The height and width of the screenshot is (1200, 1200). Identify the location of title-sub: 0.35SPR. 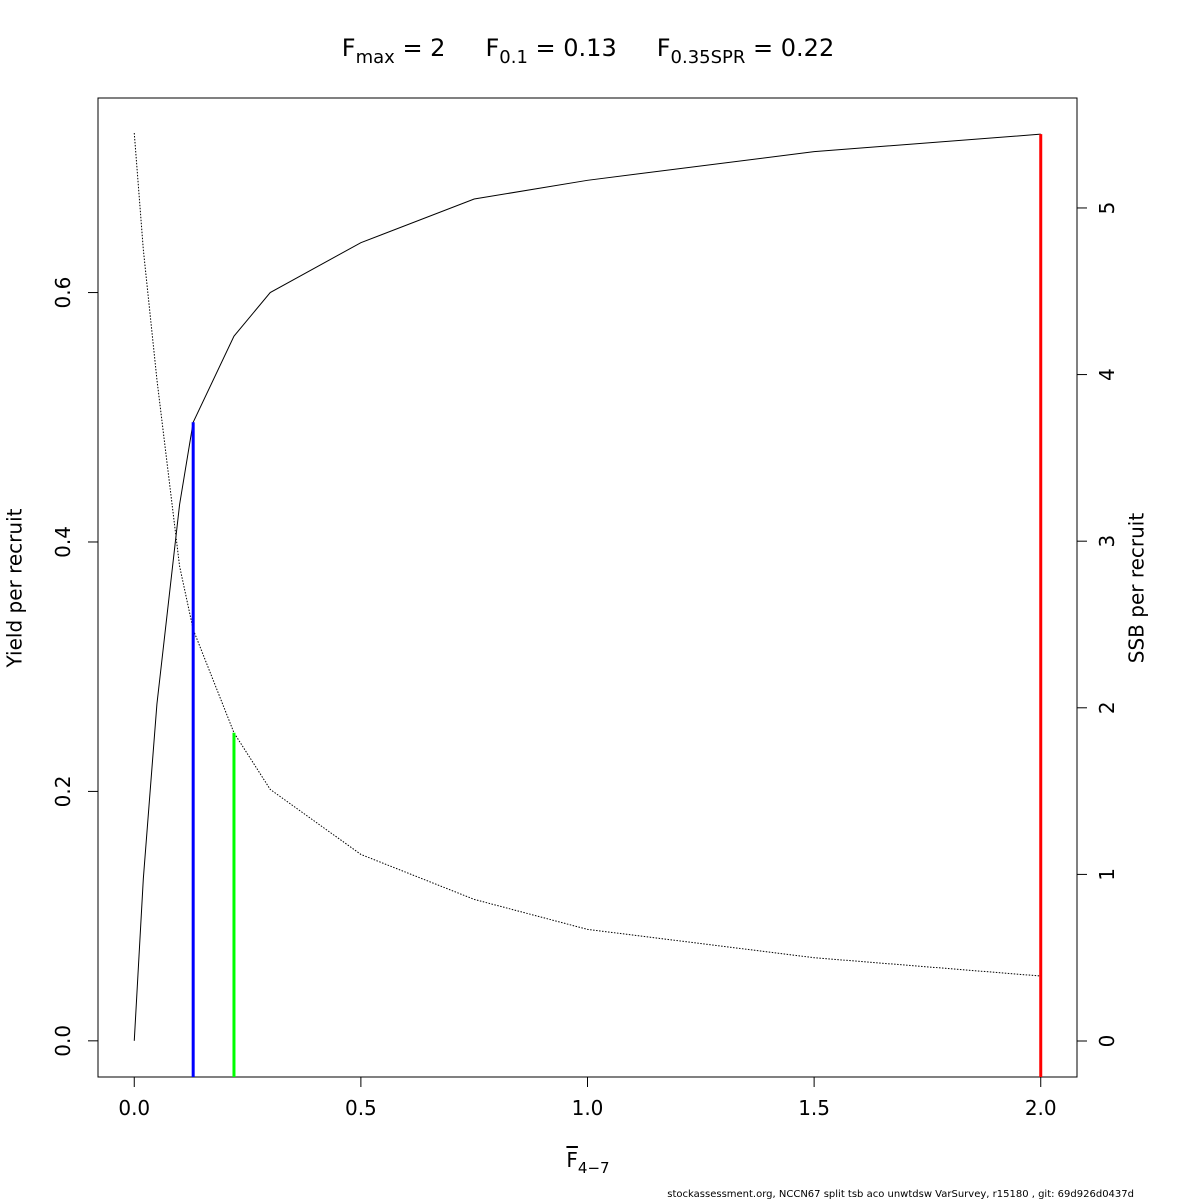
(708, 57).